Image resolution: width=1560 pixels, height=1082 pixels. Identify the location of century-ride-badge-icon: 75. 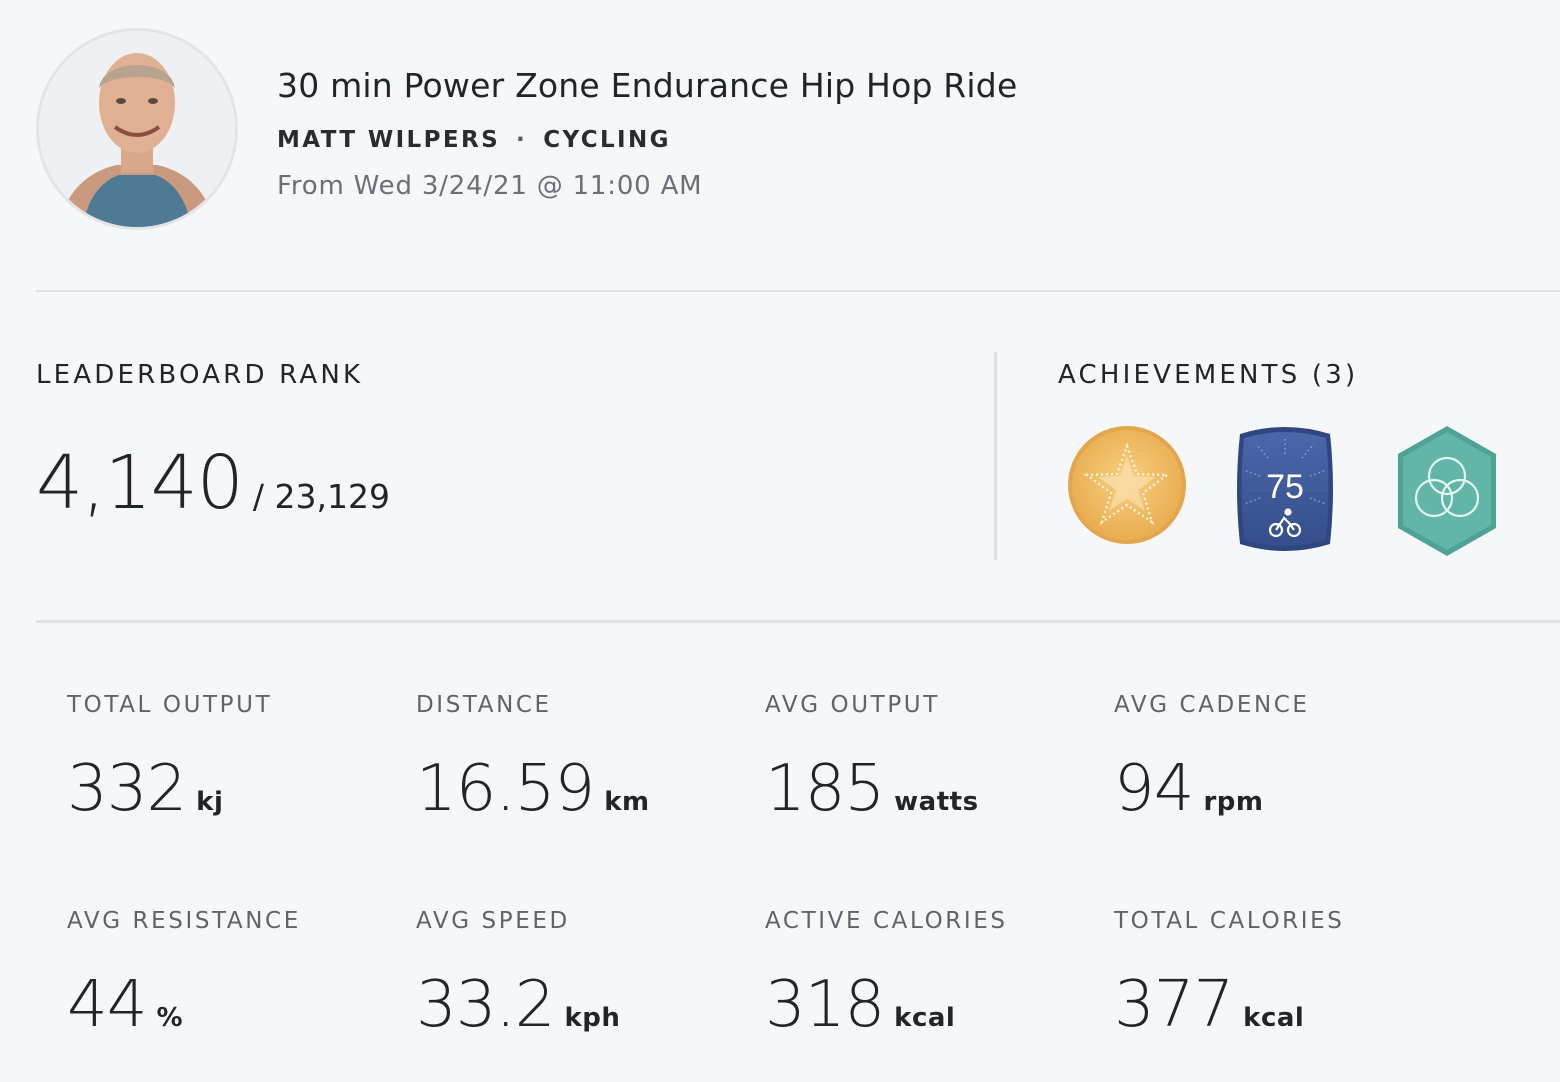
(1285, 491).